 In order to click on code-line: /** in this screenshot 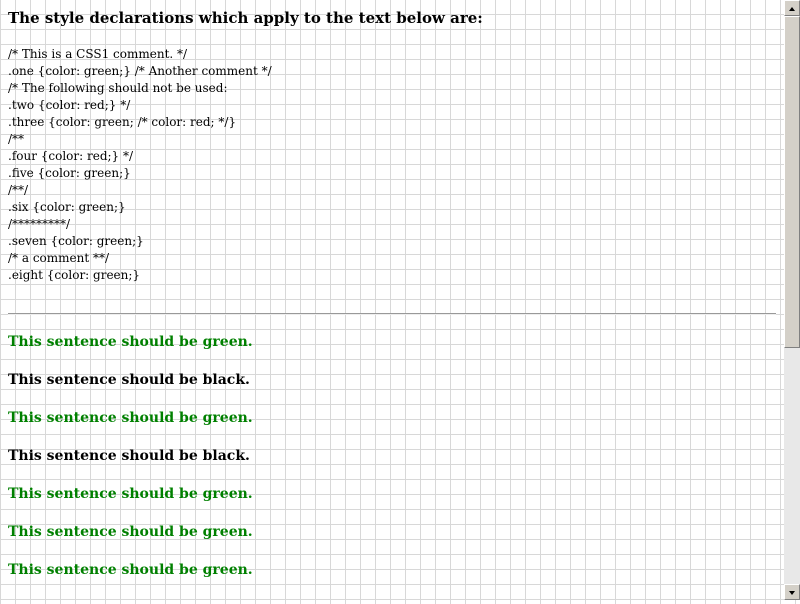, I will do `click(16, 139)`.